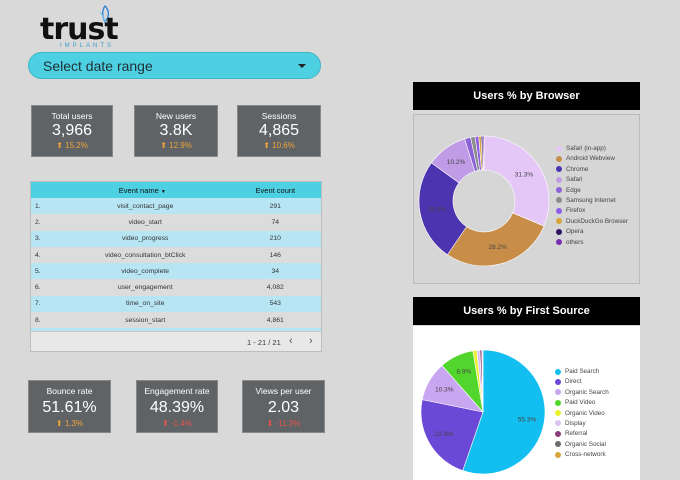 This screenshot has width=680, height=480. Describe the element at coordinates (176, 320) in the screenshot. I see `table-row: 8. session_start 4,861` at that location.